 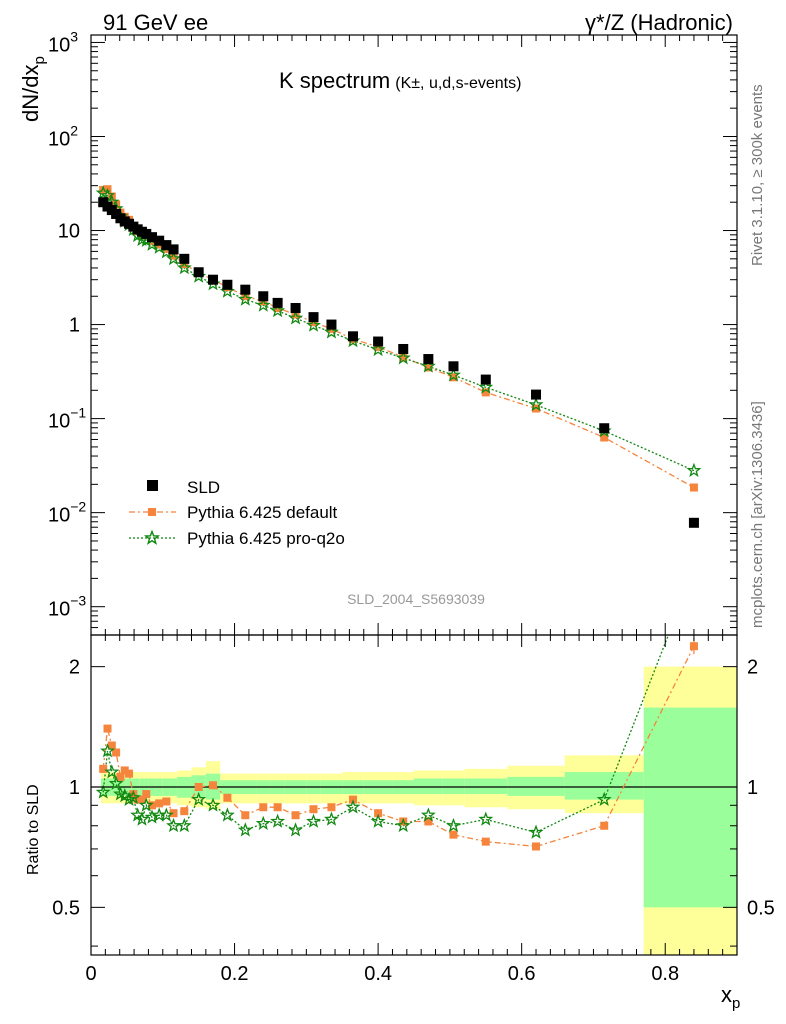 I want to click on chart-title: K spectrum (K±, u,d,s-events), so click(x=400, y=80).